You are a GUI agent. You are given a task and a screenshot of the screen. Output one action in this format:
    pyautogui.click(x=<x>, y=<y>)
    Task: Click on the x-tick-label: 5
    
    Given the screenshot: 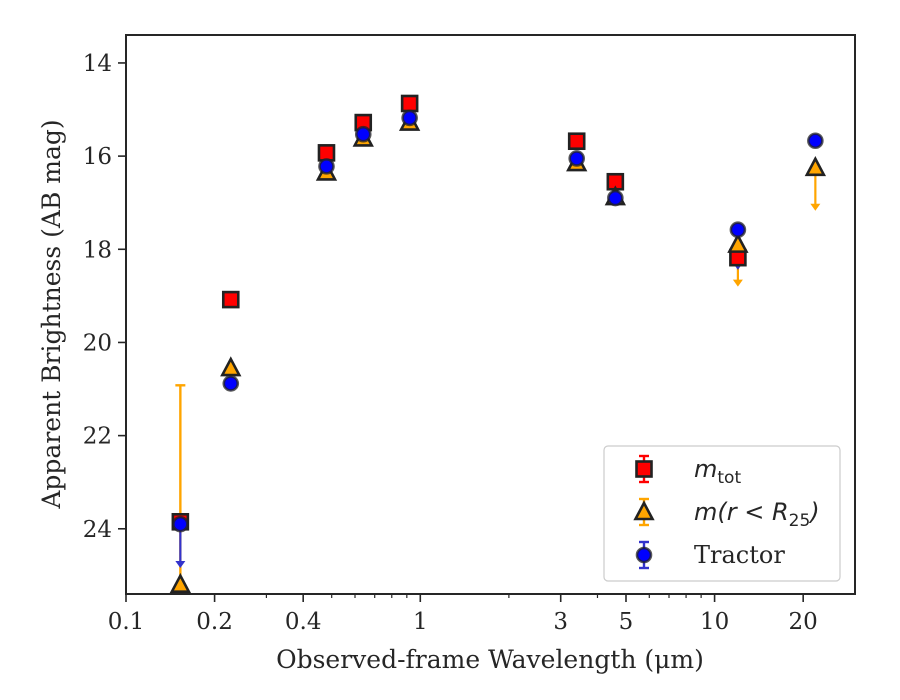 What is the action you would take?
    pyautogui.click(x=626, y=622)
    